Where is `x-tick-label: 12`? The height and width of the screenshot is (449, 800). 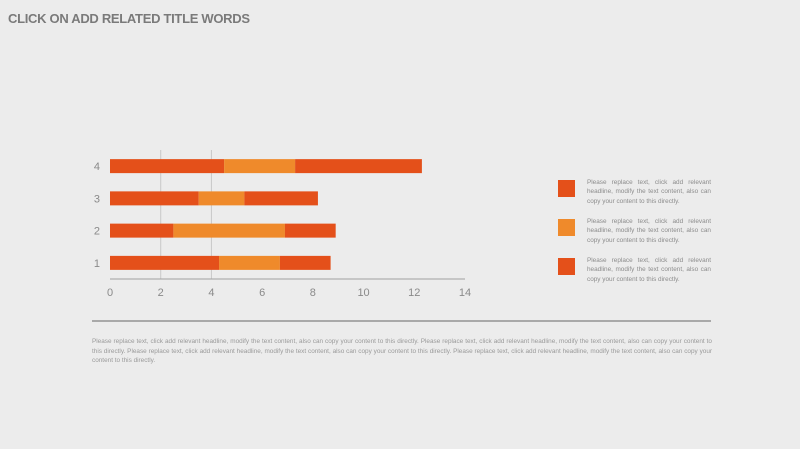 x-tick-label: 12 is located at coordinates (414, 293).